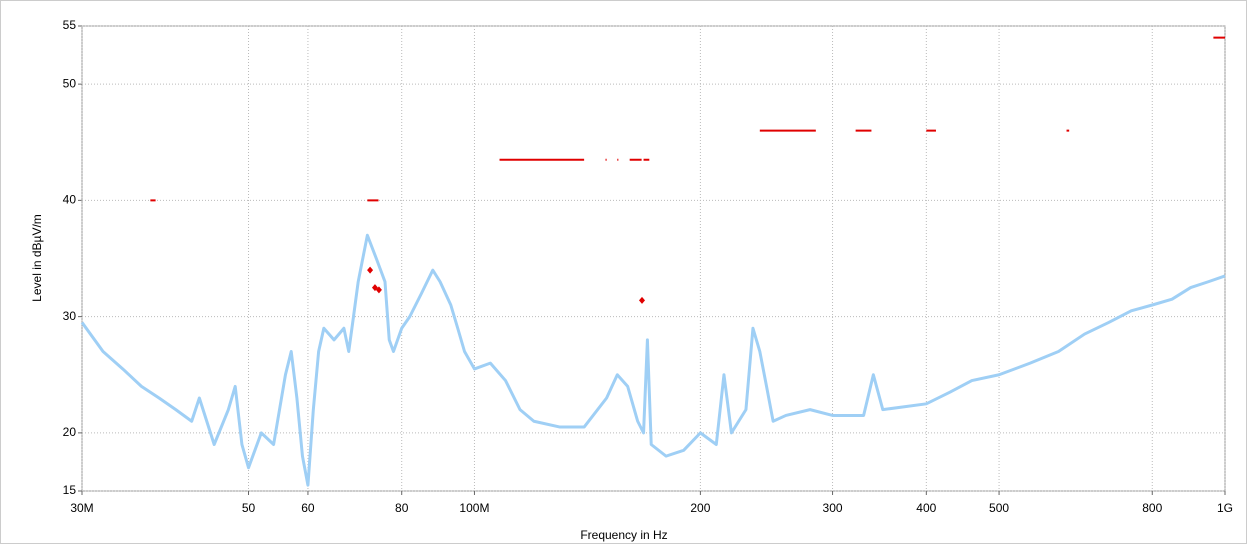  Describe the element at coordinates (37, 258) in the screenshot. I see `y-axis-label: Level in dBµV/m` at that location.